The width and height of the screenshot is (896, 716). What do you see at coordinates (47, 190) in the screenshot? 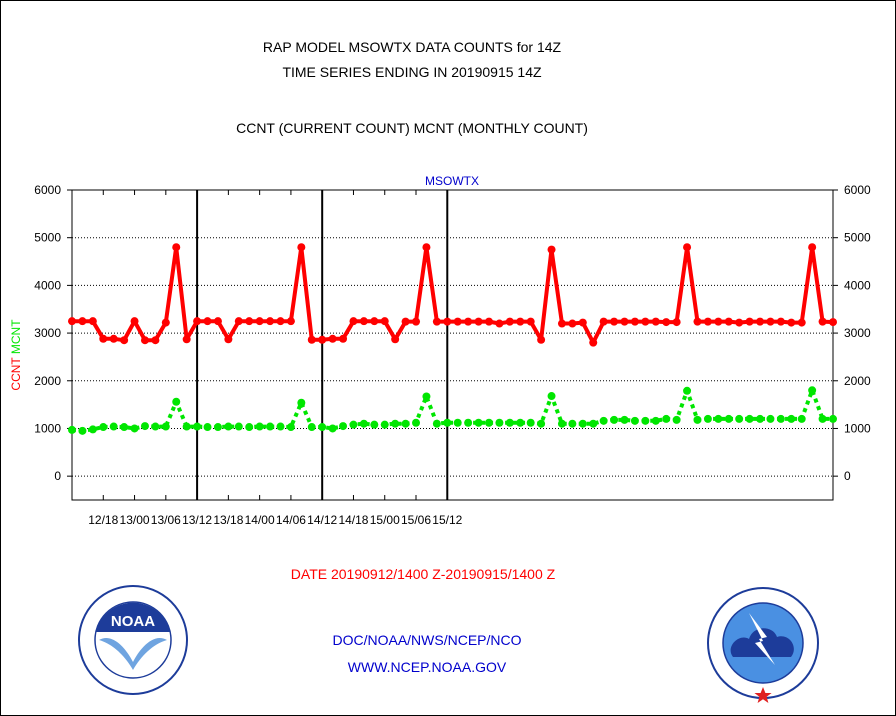
I see `y-tick-label-left: 6000` at bounding box center [47, 190].